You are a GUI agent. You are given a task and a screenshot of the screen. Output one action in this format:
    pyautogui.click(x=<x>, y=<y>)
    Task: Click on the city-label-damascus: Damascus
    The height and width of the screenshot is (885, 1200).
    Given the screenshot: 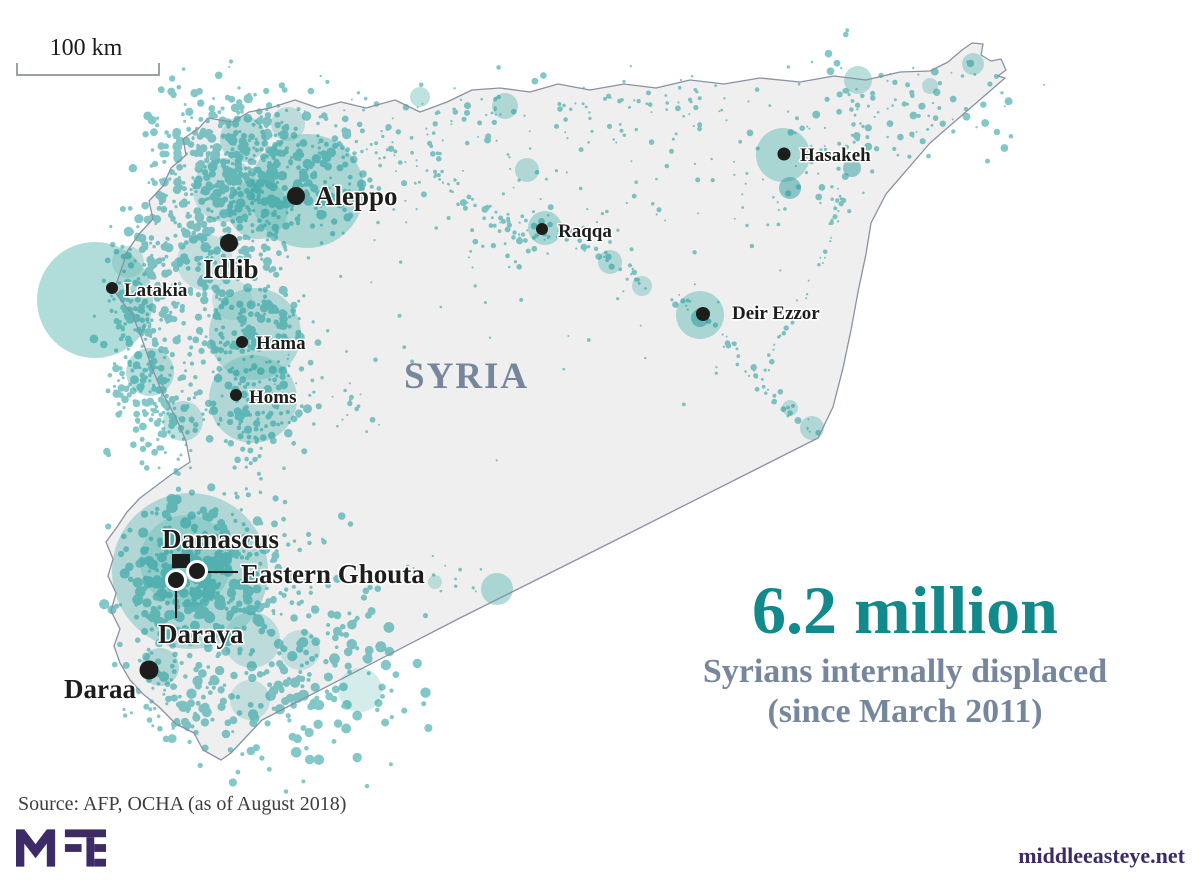 What is the action you would take?
    pyautogui.click(x=220, y=539)
    